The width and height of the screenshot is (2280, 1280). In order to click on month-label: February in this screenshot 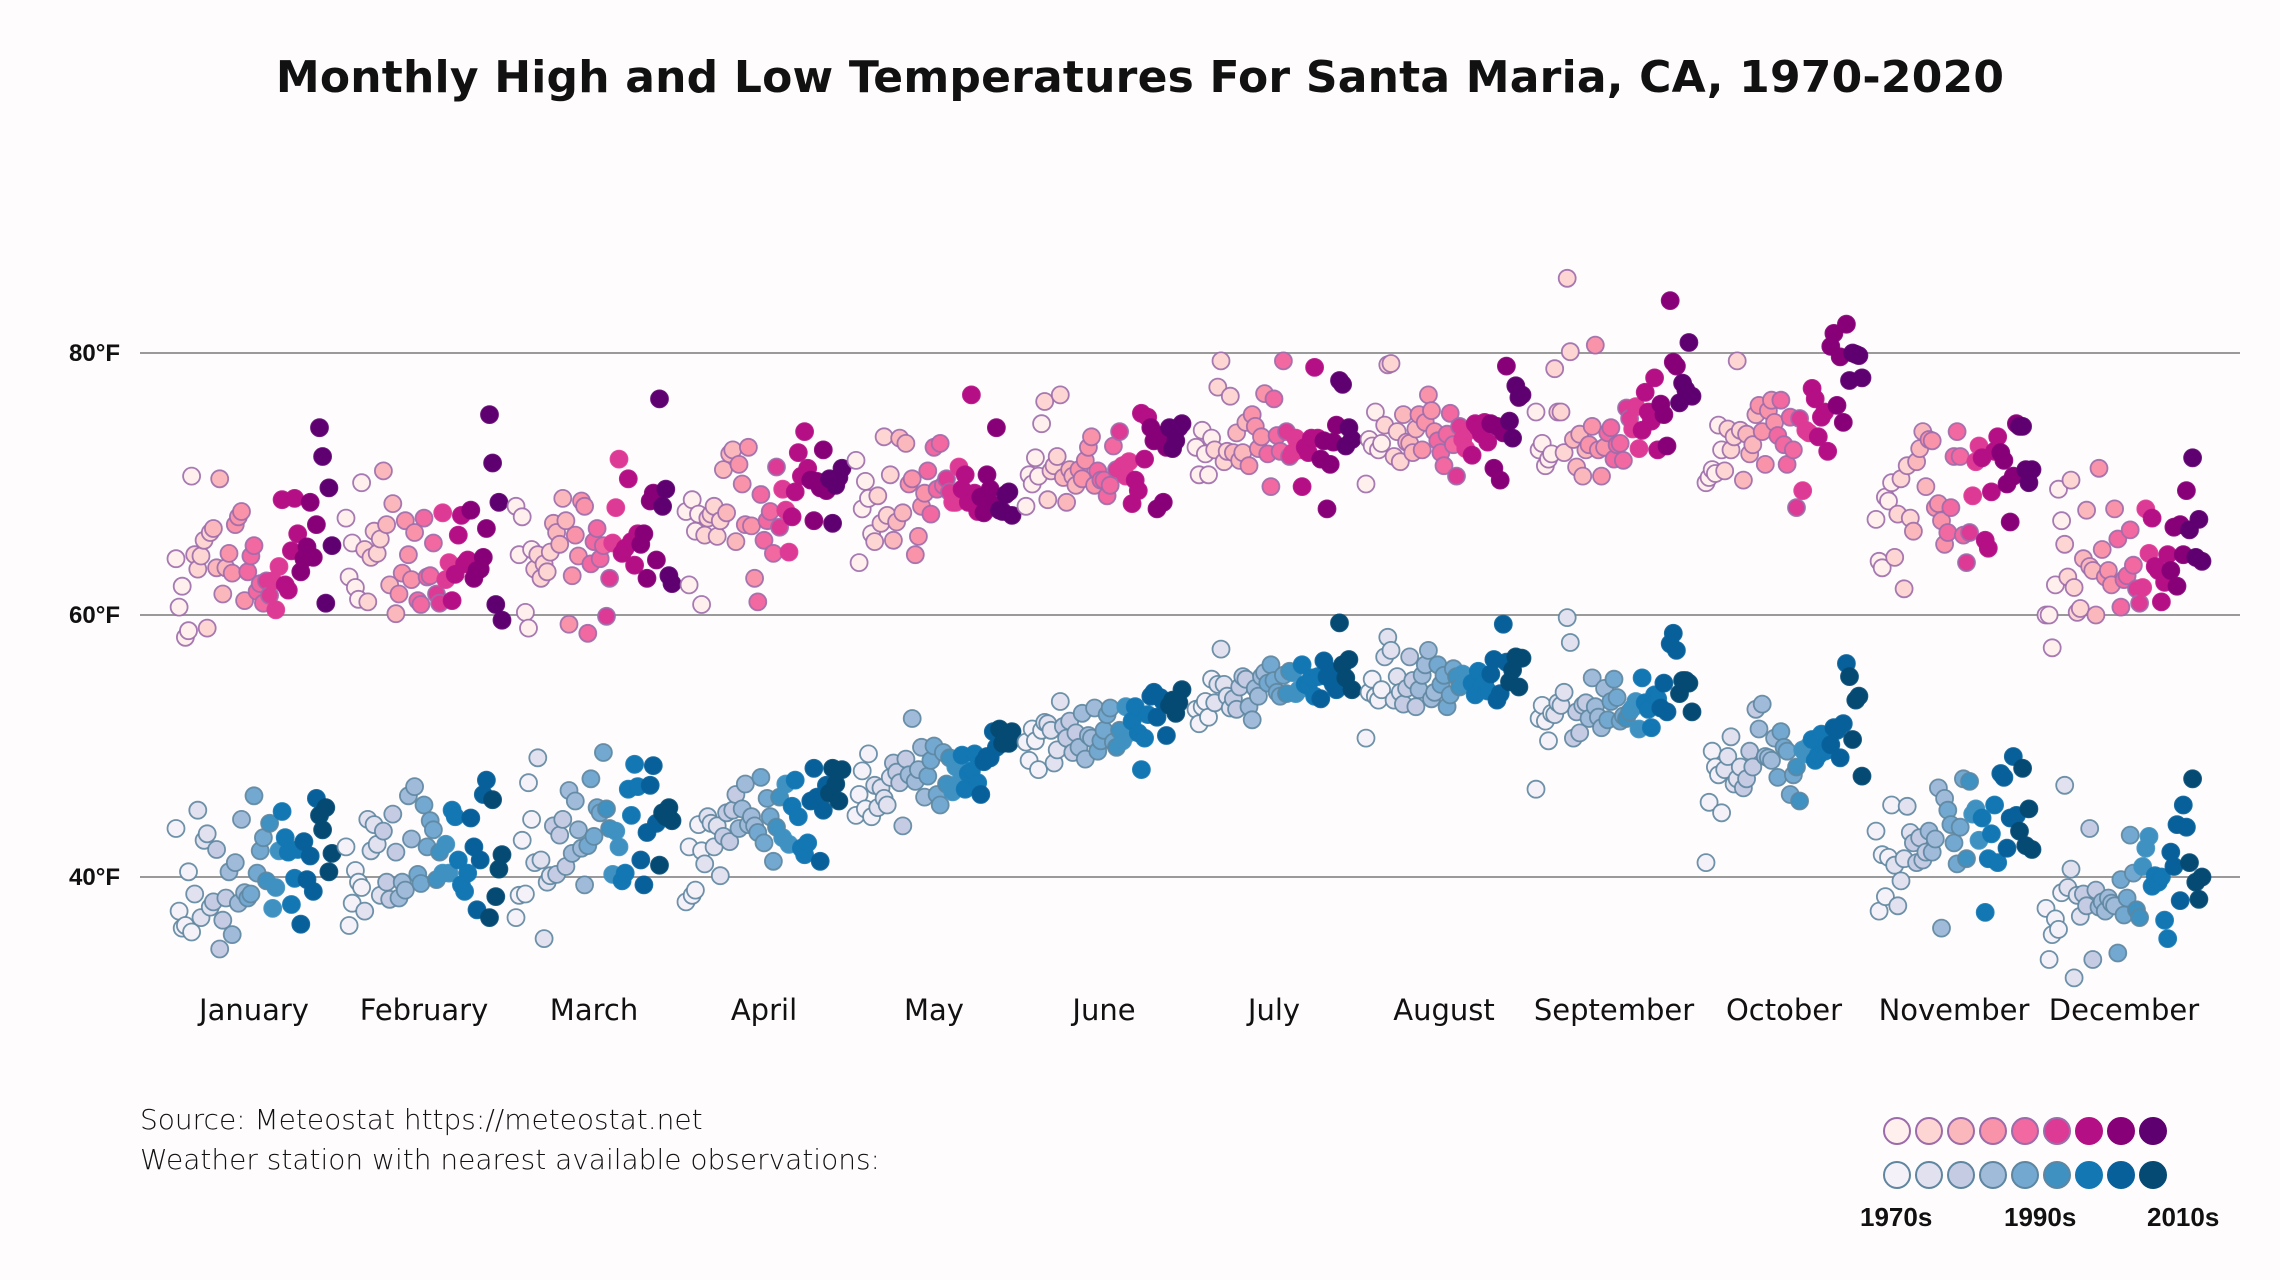, I will do `click(424, 1010)`.